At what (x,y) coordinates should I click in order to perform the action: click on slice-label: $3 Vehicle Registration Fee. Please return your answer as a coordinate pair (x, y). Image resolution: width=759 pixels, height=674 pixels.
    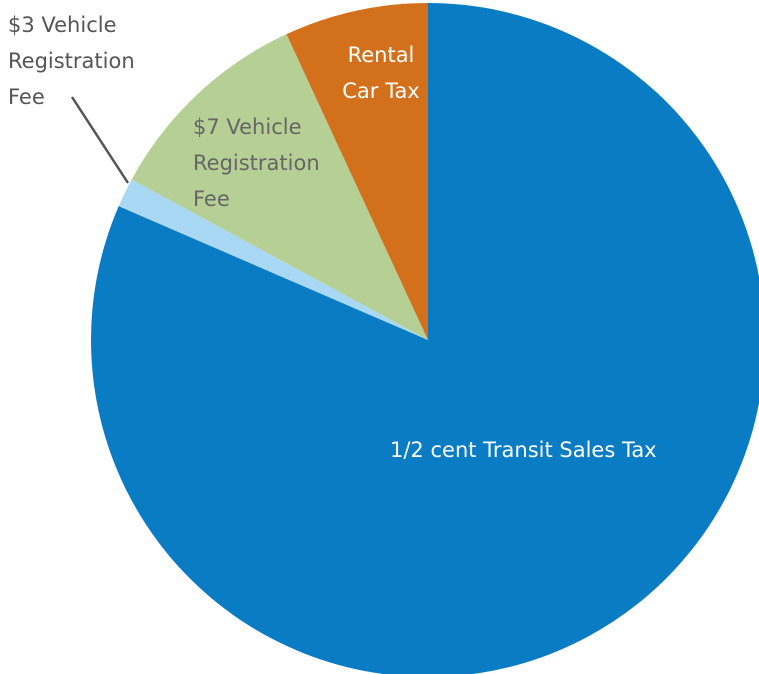
    Looking at the image, I should click on (71, 61).